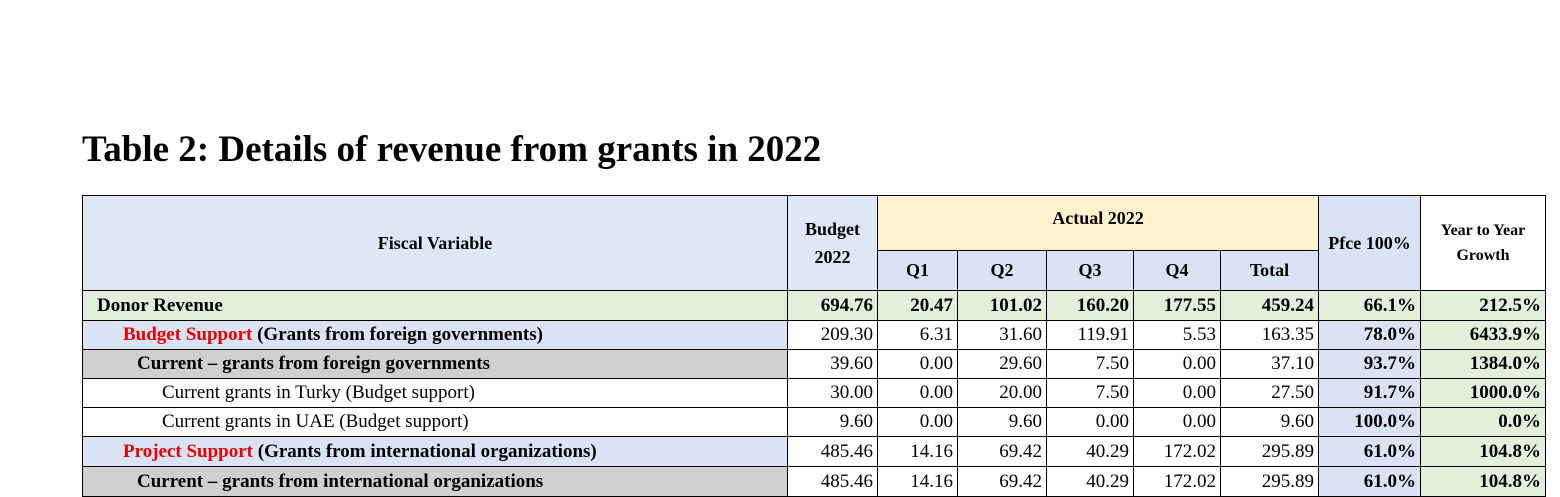  What do you see at coordinates (832, 305) in the screenshot?
I see `value-cell: 694.76` at bounding box center [832, 305].